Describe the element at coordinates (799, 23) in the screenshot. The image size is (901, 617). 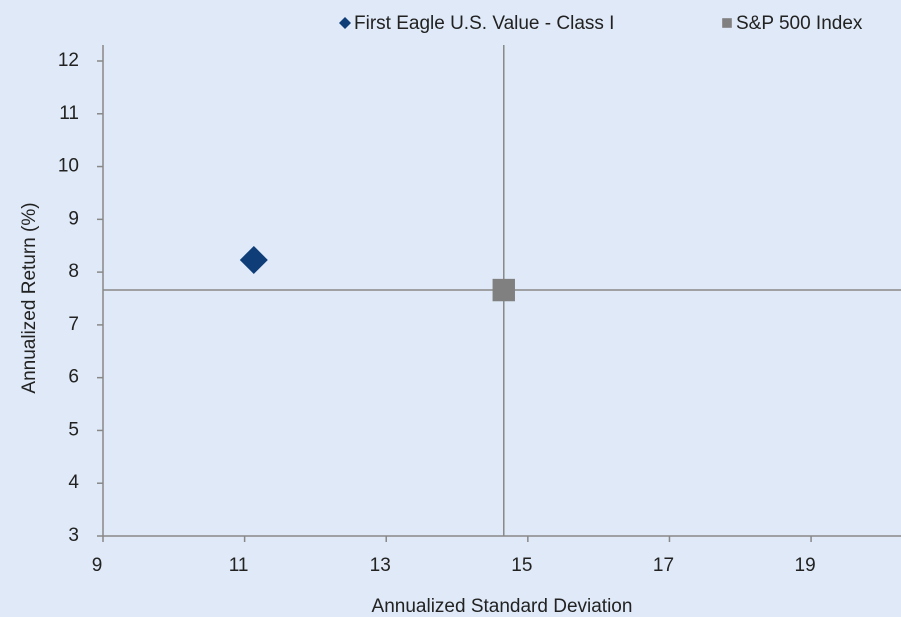
I see `legend-label: S&P 500 Index` at that location.